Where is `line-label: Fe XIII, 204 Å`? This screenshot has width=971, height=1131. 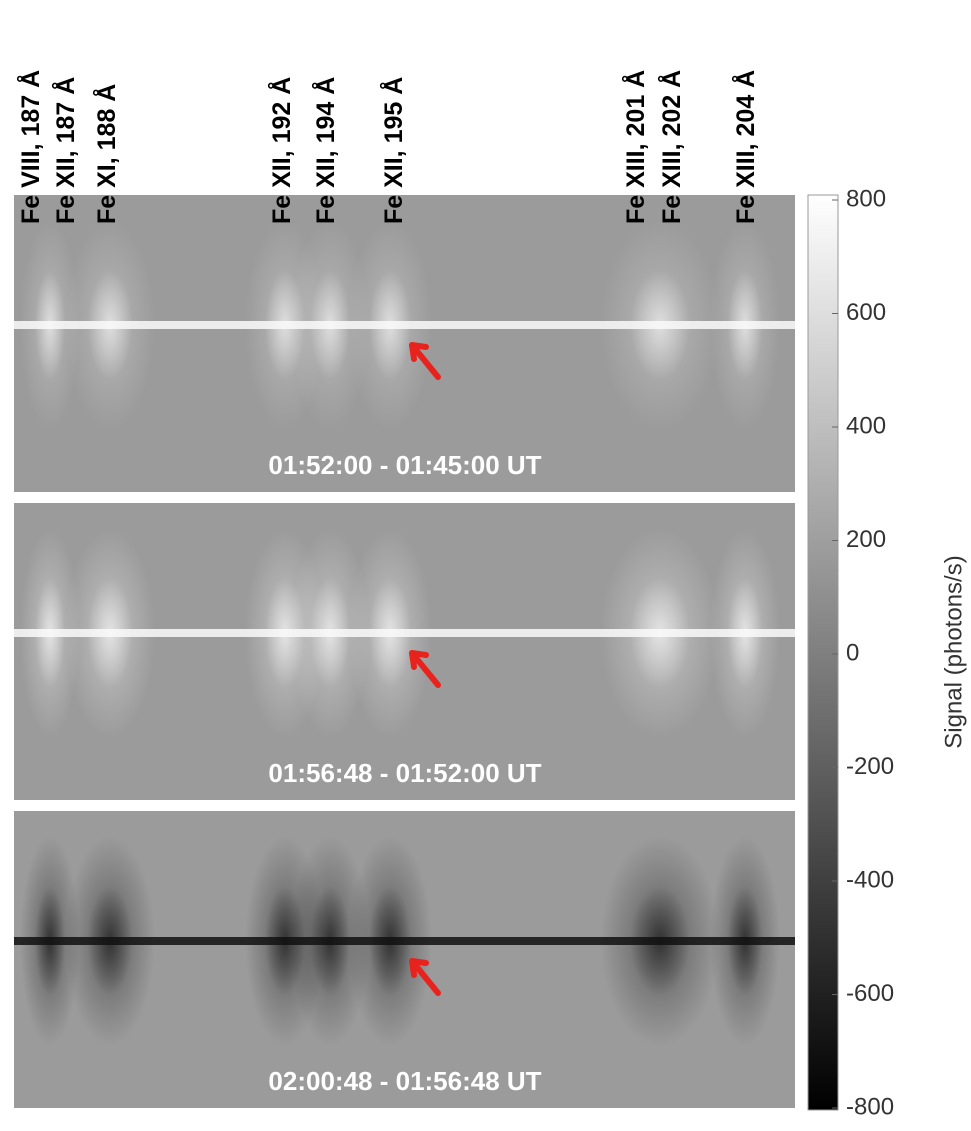
line-label: Fe XIII, 204 Å is located at coordinates (745, 147).